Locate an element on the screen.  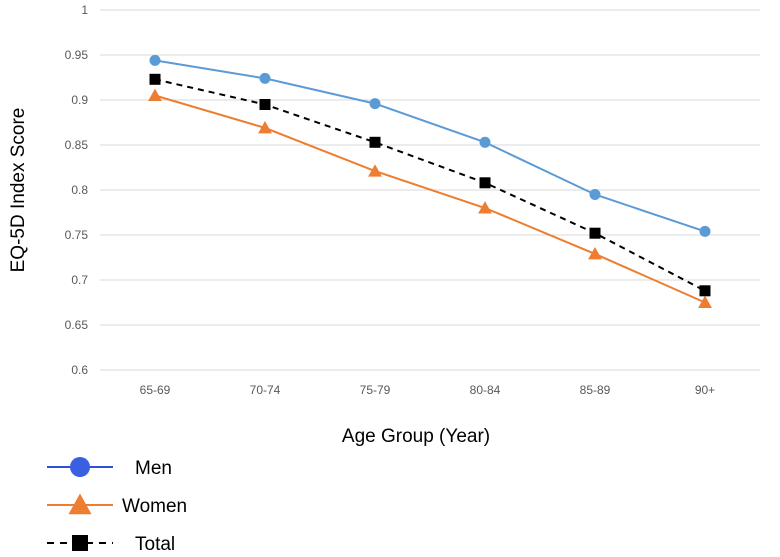
legend-item-total: Total is located at coordinates (111, 544).